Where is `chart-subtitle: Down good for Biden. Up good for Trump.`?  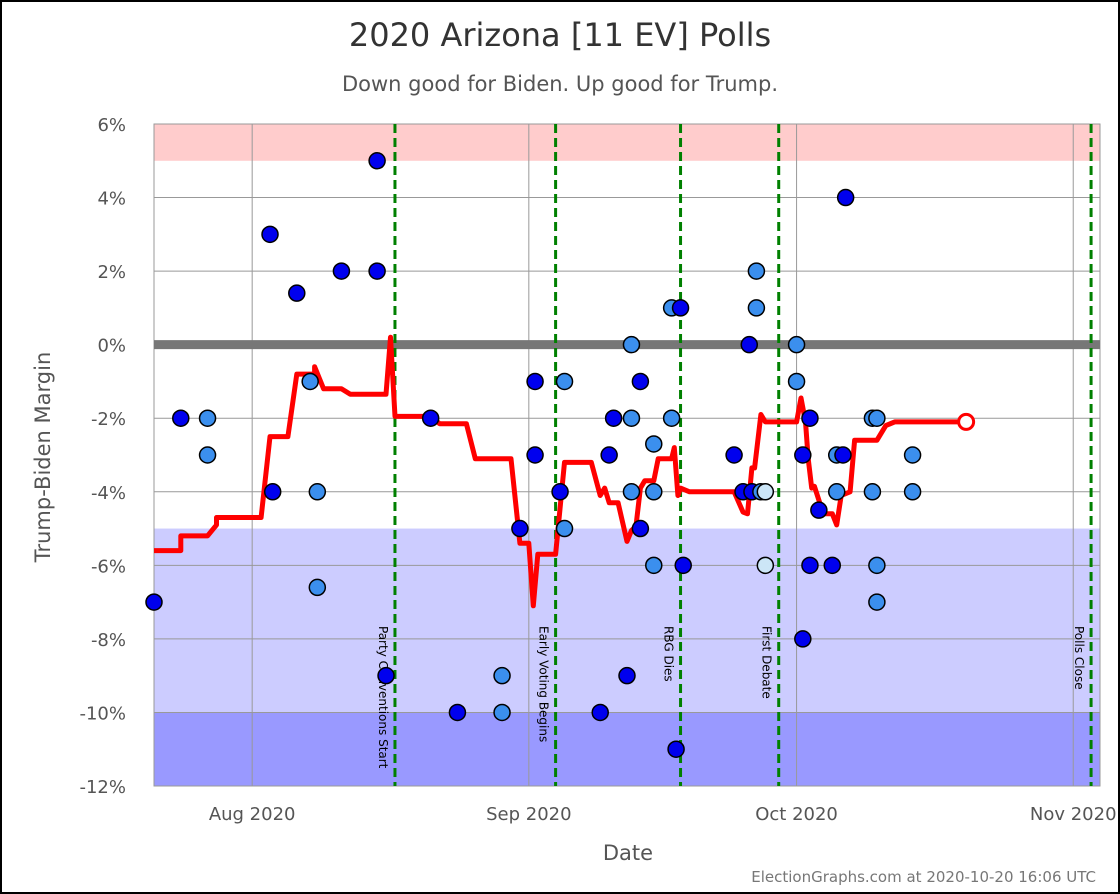 chart-subtitle: Down good for Biden. Up good for Trump. is located at coordinates (560, 84).